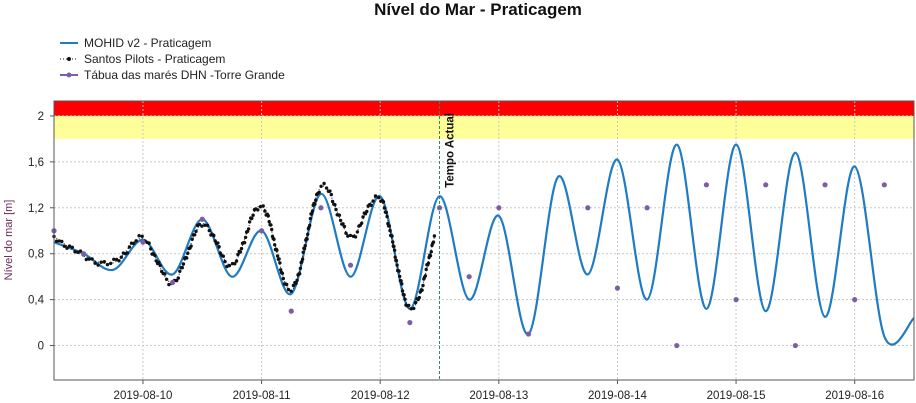 The image size is (916, 403). I want to click on x-tick-label: 2019-08-14, so click(617, 396).